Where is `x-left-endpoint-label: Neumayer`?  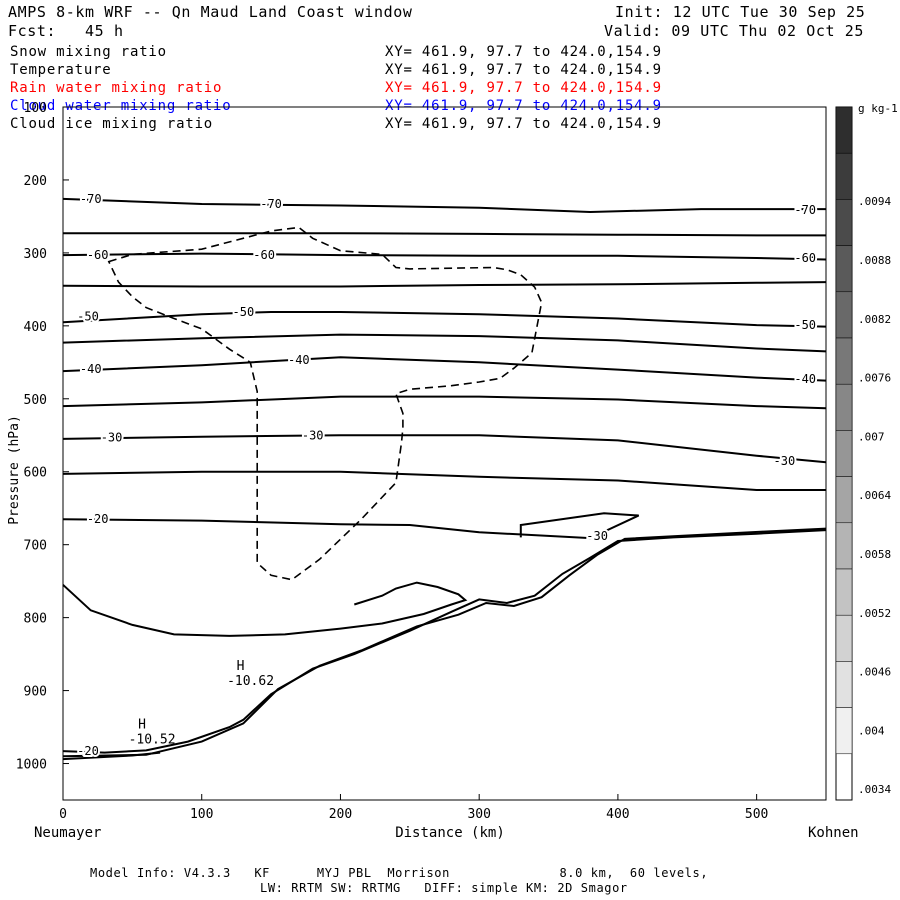 x-left-endpoint-label: Neumayer is located at coordinates (67, 833).